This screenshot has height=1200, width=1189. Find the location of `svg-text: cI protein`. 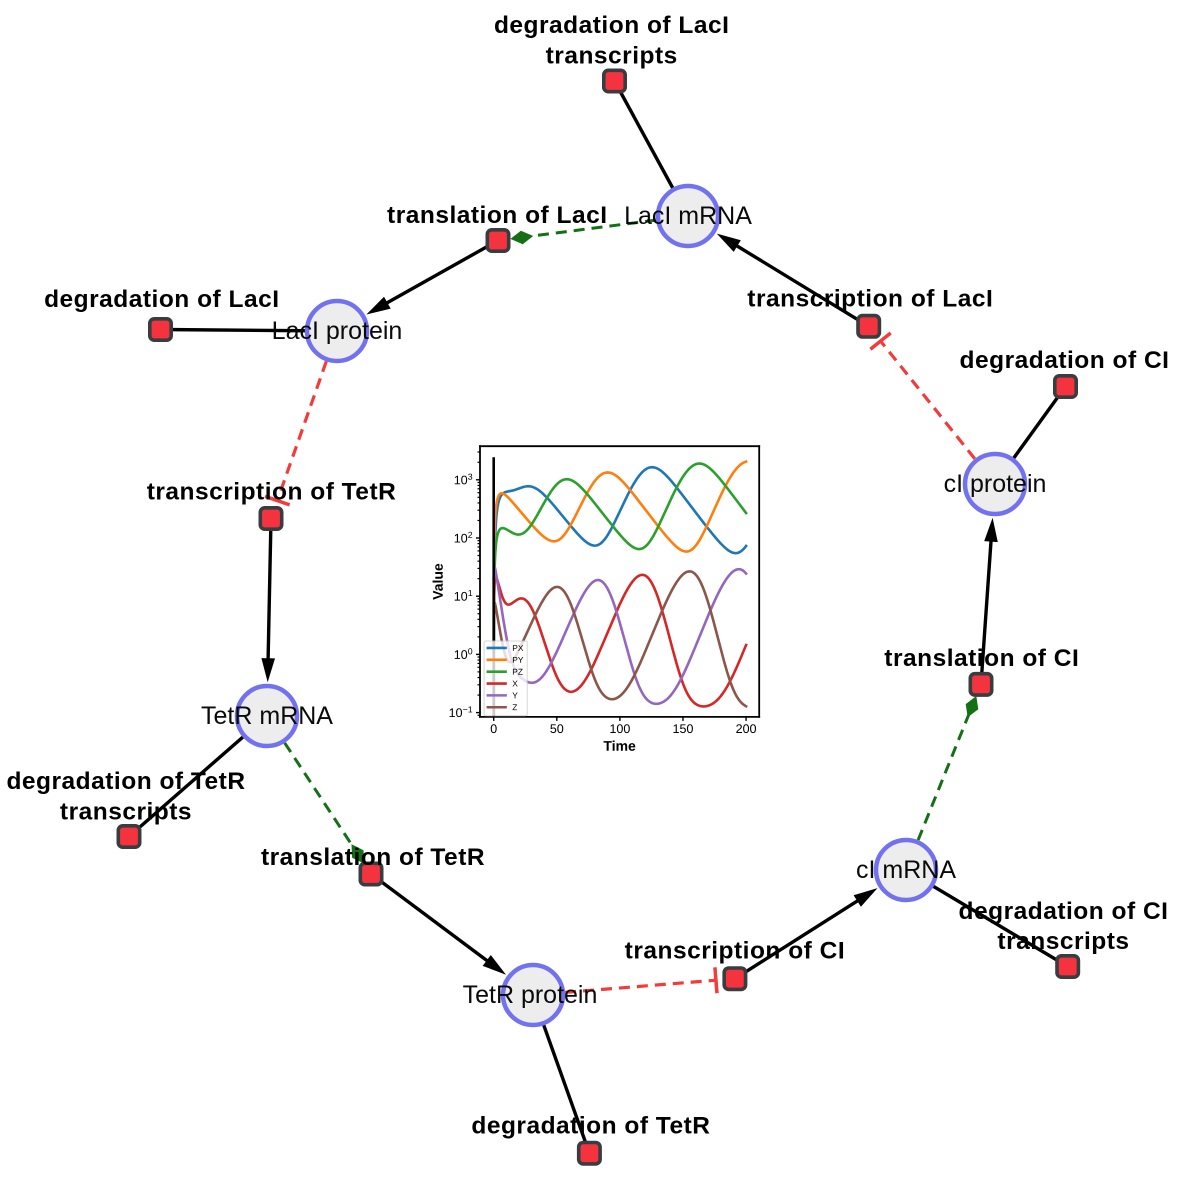

svg-text: cI protein is located at coordinates (995, 484).